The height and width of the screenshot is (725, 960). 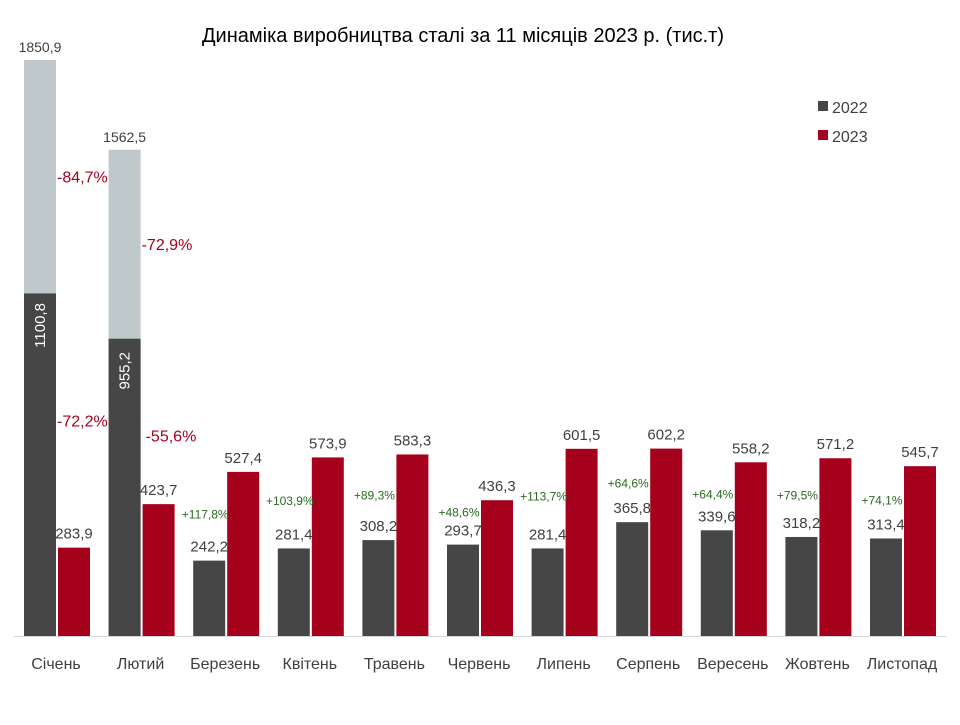 I want to click on data-label-2023: 602,2, so click(x=666, y=435).